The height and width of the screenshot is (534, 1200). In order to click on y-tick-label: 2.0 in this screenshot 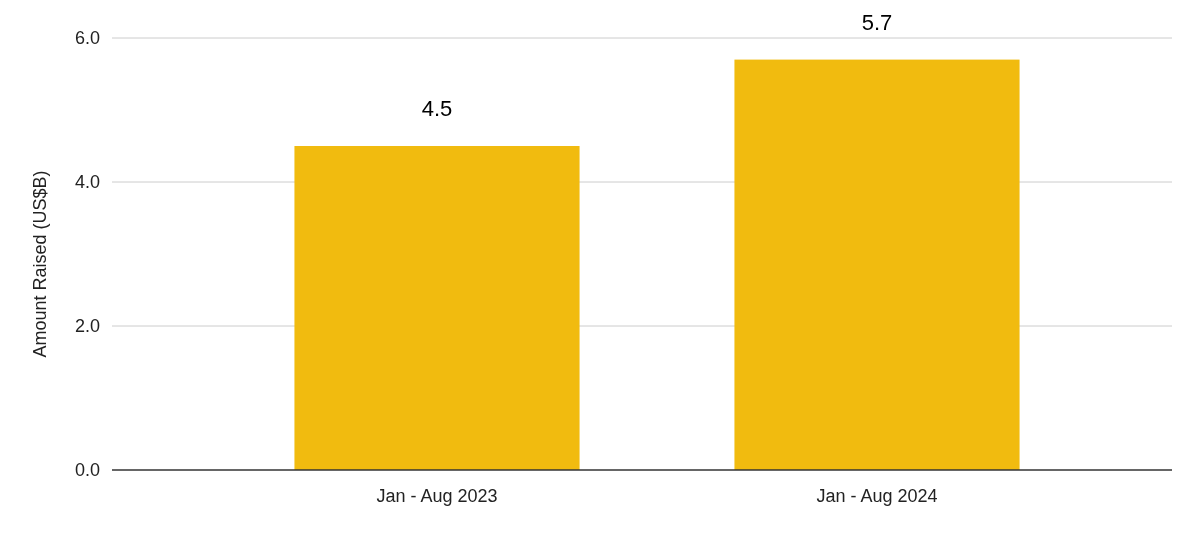, I will do `click(87, 326)`.